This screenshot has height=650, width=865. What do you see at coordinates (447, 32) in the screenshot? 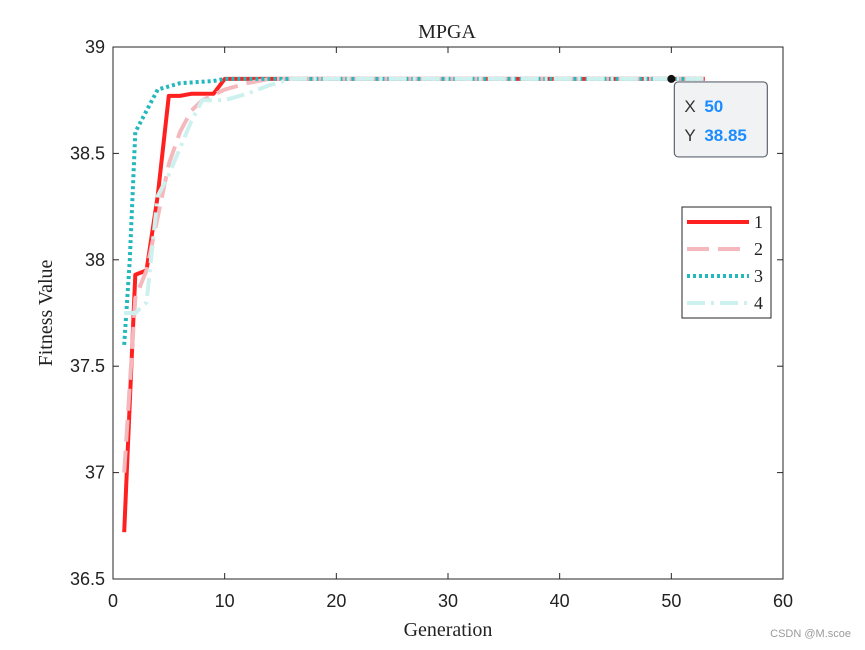
I see `chart-title: MPGA` at bounding box center [447, 32].